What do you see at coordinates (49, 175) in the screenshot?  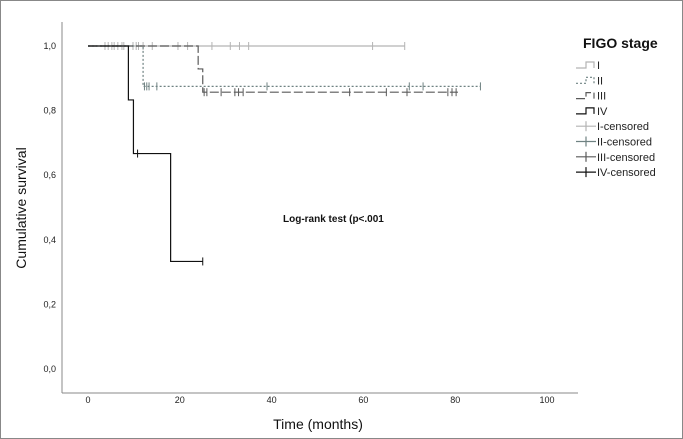 I see `y-tick-label: 0,6` at bounding box center [49, 175].